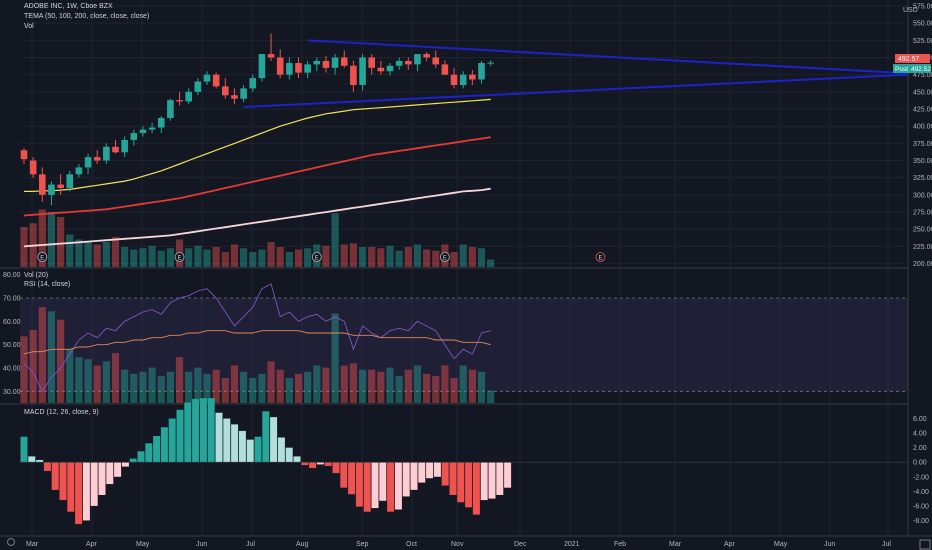  I want to click on price-tick-label: 325.00, so click(922, 178).